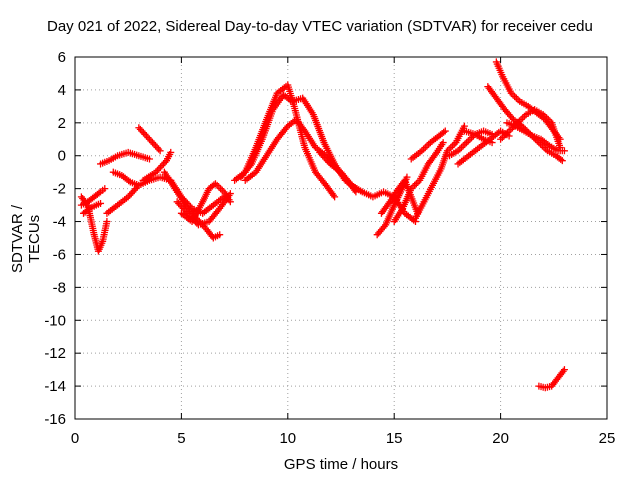  Describe the element at coordinates (62, 57) in the screenshot. I see `y-tick-label: 6` at that location.